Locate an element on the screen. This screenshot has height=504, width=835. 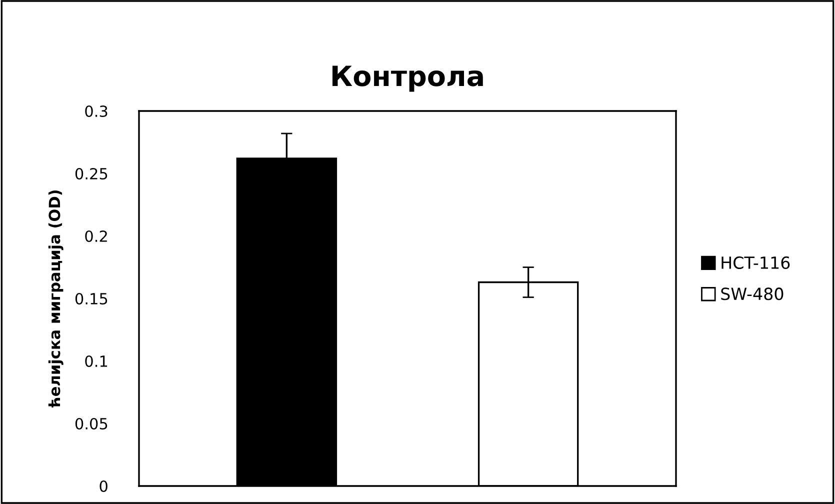
y-tick-label: 0.2 is located at coordinates (96, 236).